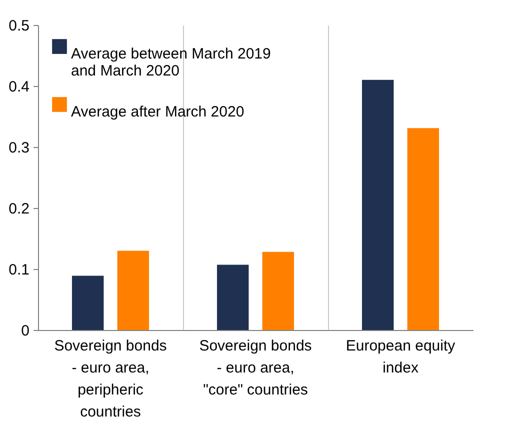 The height and width of the screenshot is (441, 511). I want to click on y-tick-label: 0.2, so click(19, 209).